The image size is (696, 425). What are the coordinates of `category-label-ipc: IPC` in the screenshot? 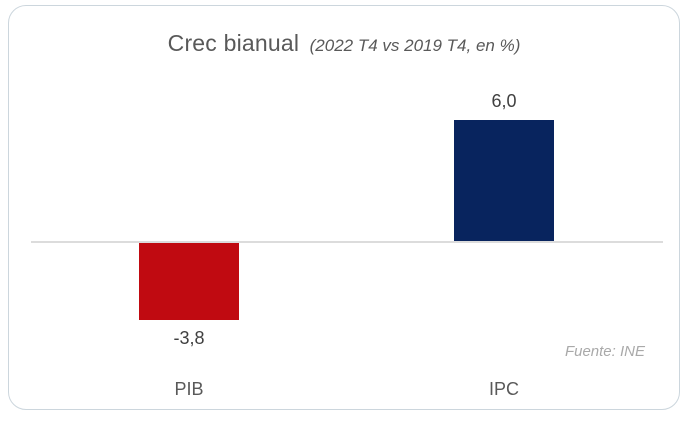 It's located at (503, 389).